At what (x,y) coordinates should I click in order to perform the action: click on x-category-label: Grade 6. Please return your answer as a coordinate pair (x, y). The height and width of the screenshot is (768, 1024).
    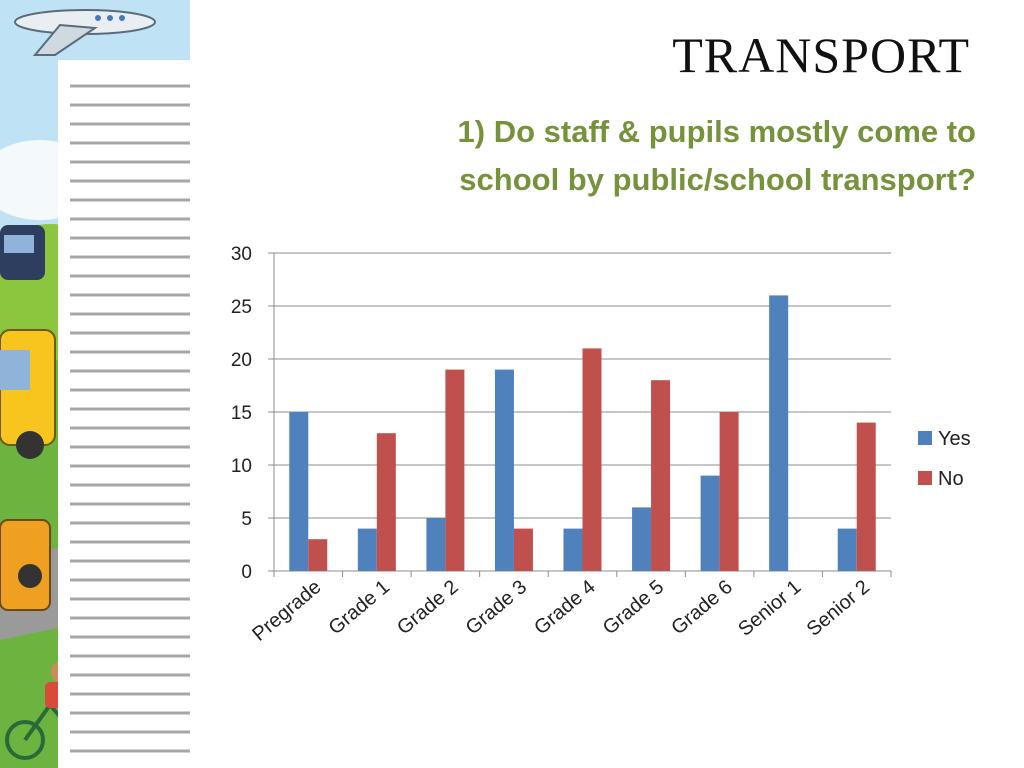
    Looking at the image, I should click on (702, 607).